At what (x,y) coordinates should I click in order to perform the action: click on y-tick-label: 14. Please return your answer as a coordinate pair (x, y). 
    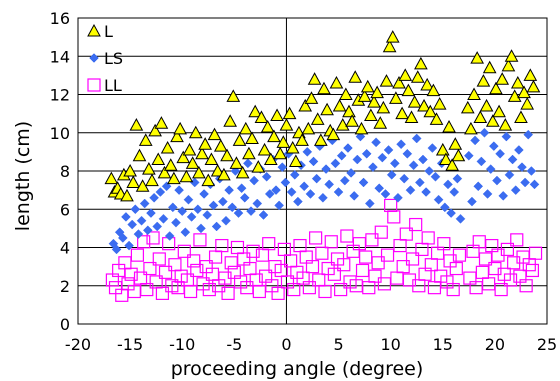
    Looking at the image, I should click on (60, 56).